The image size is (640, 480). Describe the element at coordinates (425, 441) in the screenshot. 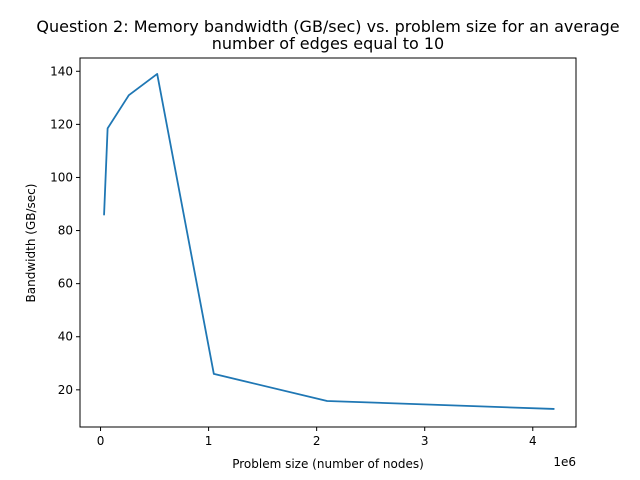

I see `x-tick-label-3: 3` at that location.